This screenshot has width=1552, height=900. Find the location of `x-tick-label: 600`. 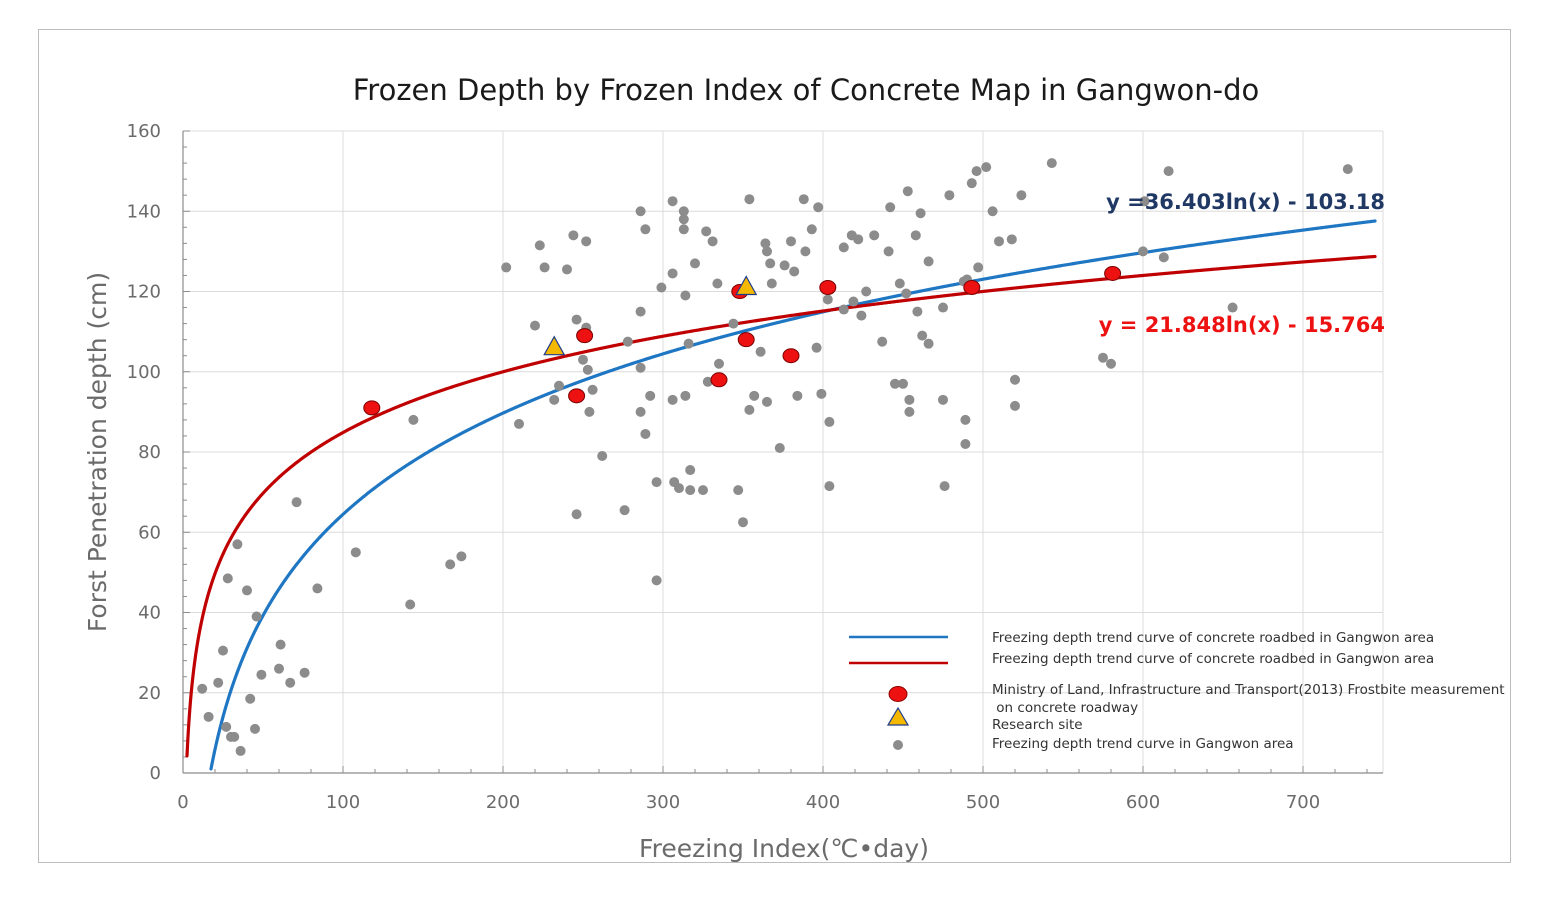

x-tick-label: 600 is located at coordinates (1143, 802).